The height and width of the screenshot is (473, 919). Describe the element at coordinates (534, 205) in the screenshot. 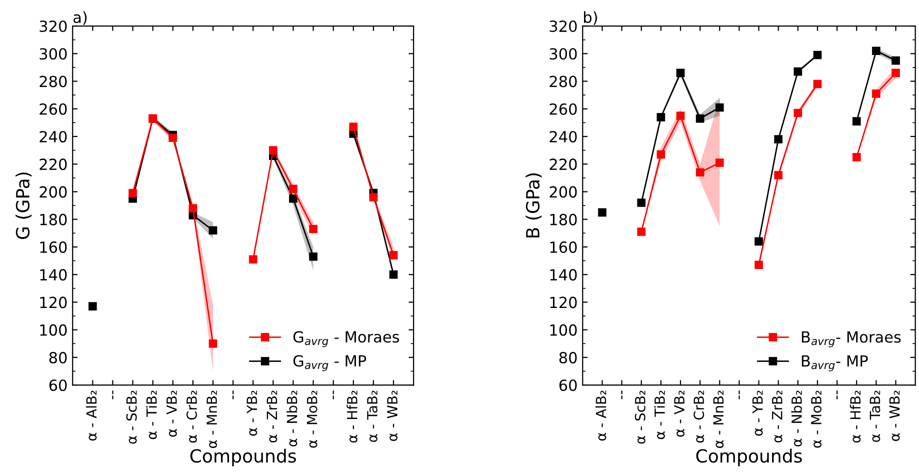

I see `y-axis-title: B (GPa)` at that location.